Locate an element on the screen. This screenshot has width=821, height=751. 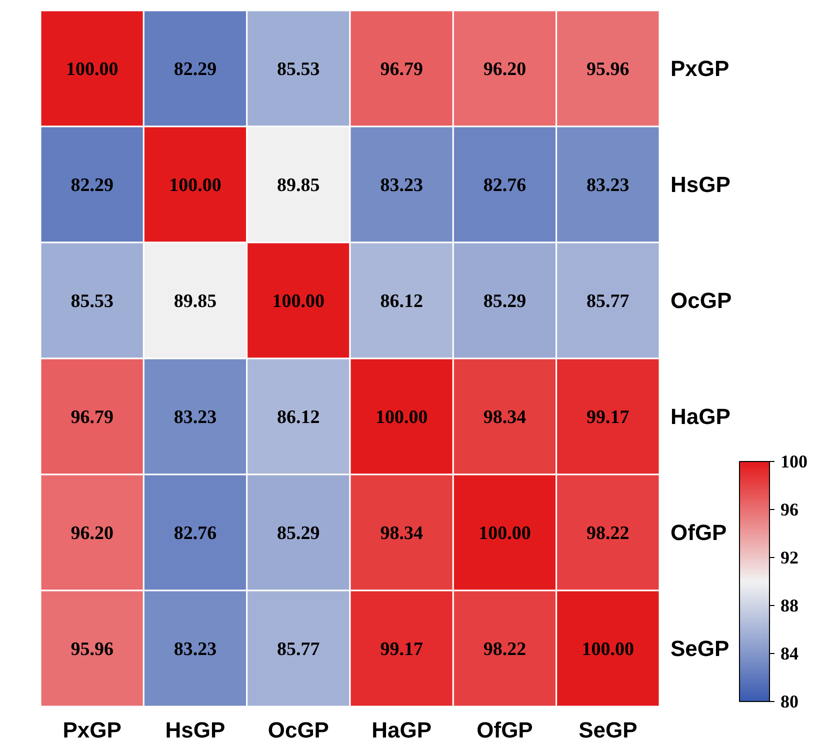
y-tick-label: HsGP is located at coordinates (700, 184).